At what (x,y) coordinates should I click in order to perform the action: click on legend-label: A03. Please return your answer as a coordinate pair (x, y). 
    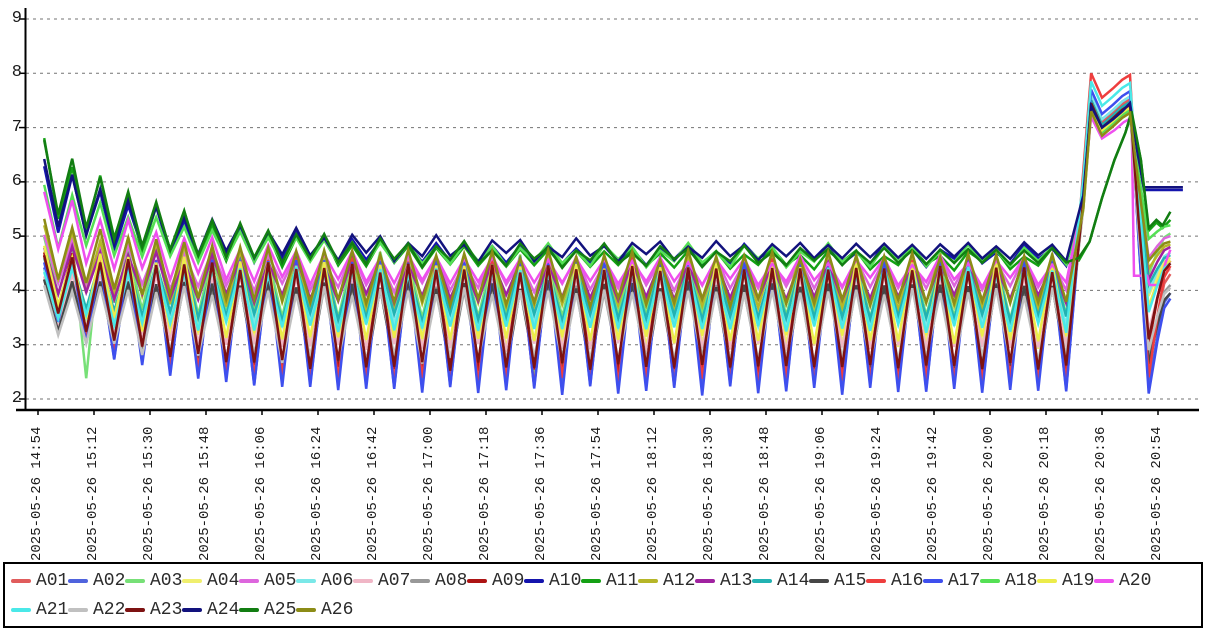
    Looking at the image, I should click on (166, 580).